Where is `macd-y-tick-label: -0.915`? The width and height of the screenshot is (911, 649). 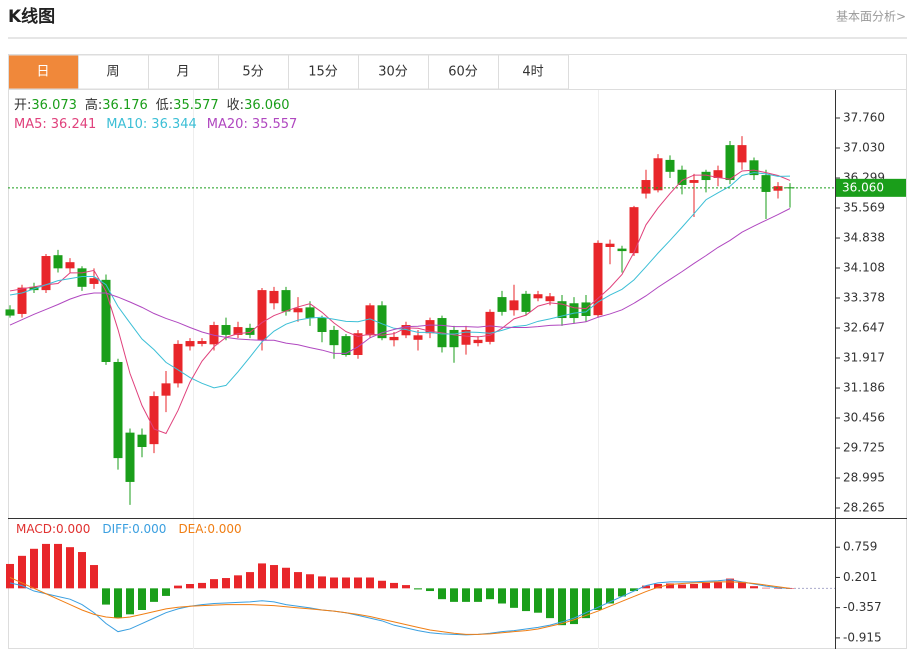 macd-y-tick-label: -0.915 is located at coordinates (862, 637).